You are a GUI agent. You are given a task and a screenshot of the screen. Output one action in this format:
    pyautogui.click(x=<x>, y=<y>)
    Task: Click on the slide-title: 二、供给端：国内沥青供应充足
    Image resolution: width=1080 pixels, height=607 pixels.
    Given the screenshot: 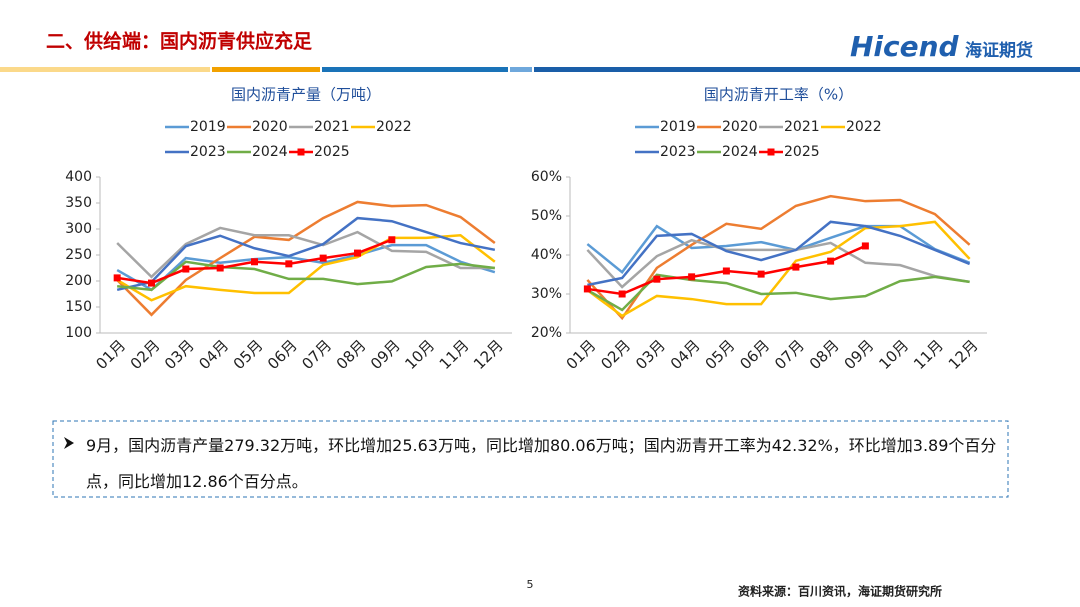 What is the action you would take?
    pyautogui.click(x=179, y=41)
    